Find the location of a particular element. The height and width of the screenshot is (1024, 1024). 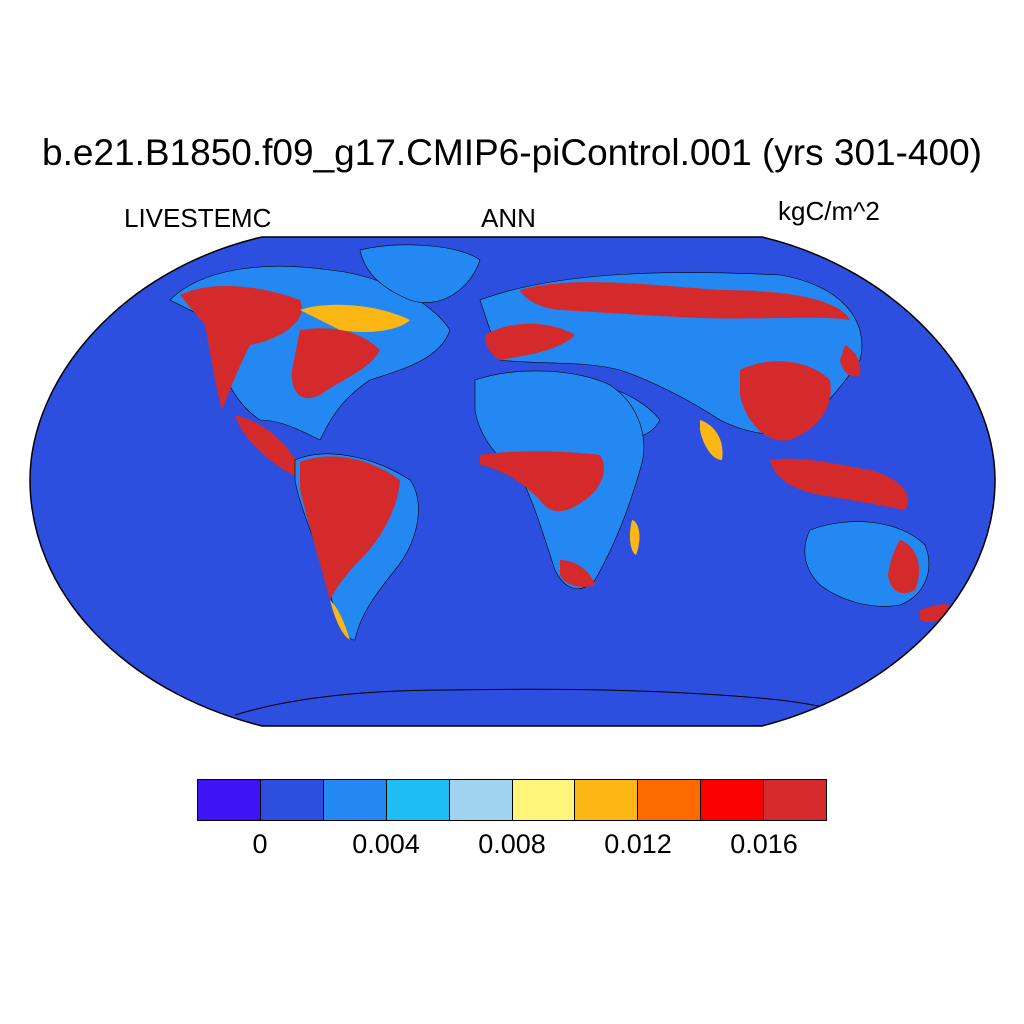

forest-maritime-southeast-asia is located at coordinates (839, 484).